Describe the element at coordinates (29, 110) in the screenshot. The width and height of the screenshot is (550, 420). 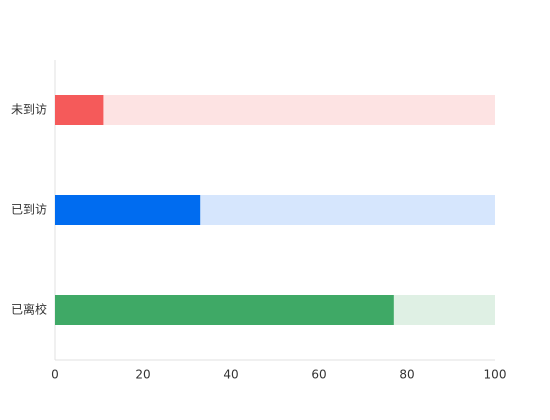
I see `y-tick-label: 未到访` at that location.